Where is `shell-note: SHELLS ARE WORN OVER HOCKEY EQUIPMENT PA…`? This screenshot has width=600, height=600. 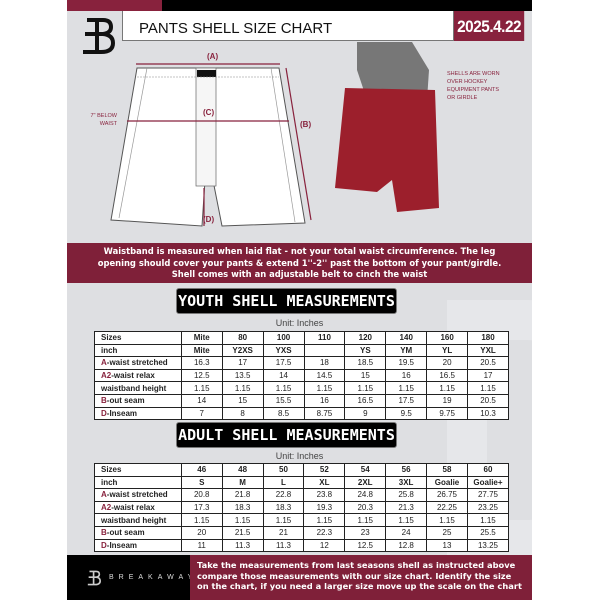 shell-note: SHELLS ARE WORN OVER HOCKEY EQUIPMENT PA… is located at coordinates (473, 86).